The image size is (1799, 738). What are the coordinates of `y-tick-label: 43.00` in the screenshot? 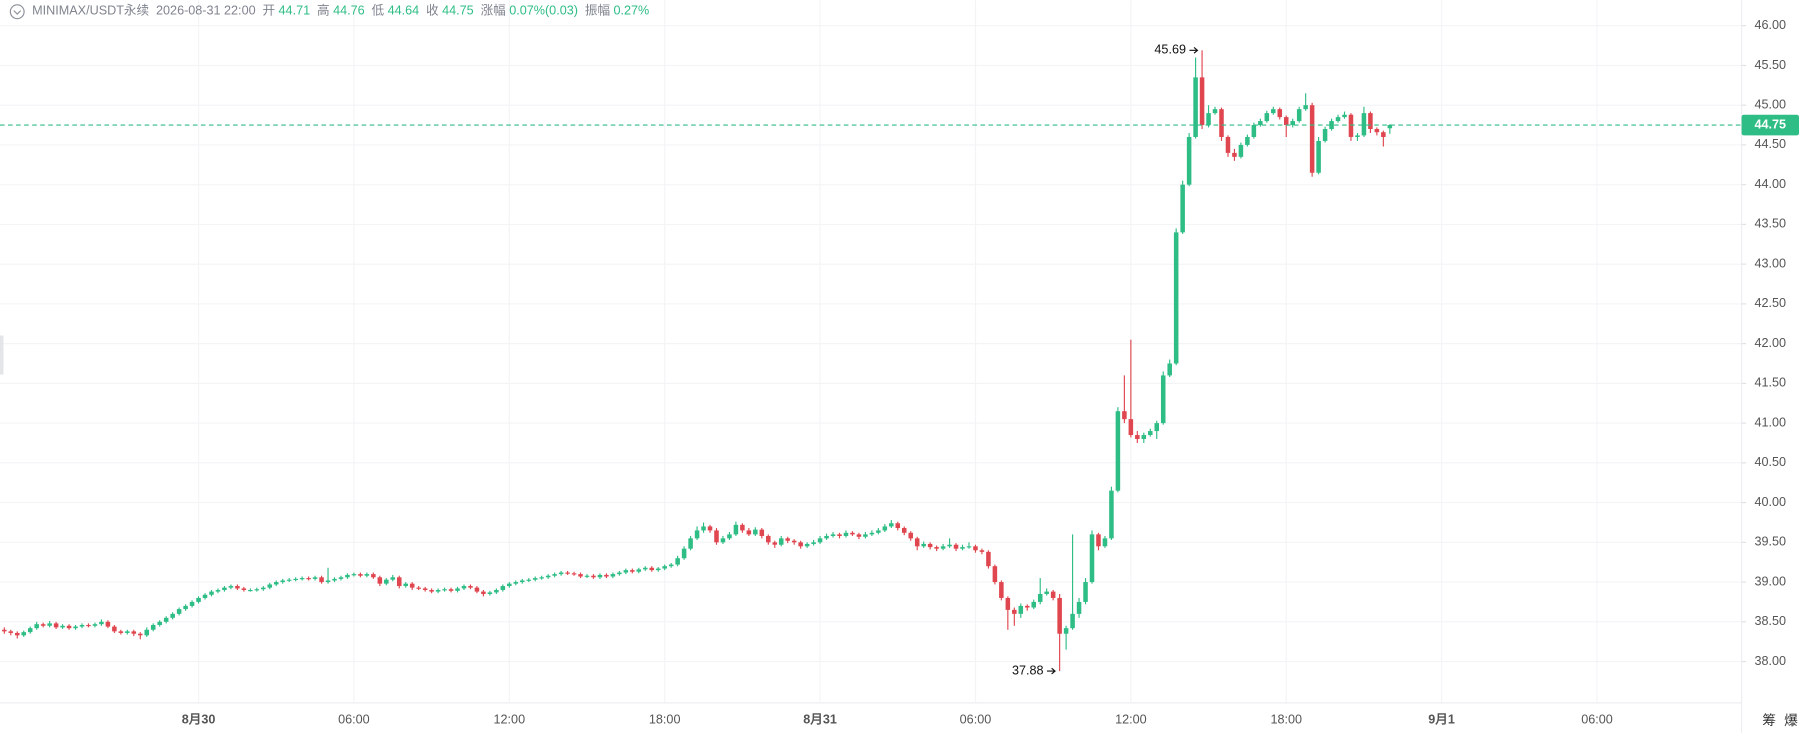 It's located at (1771, 263).